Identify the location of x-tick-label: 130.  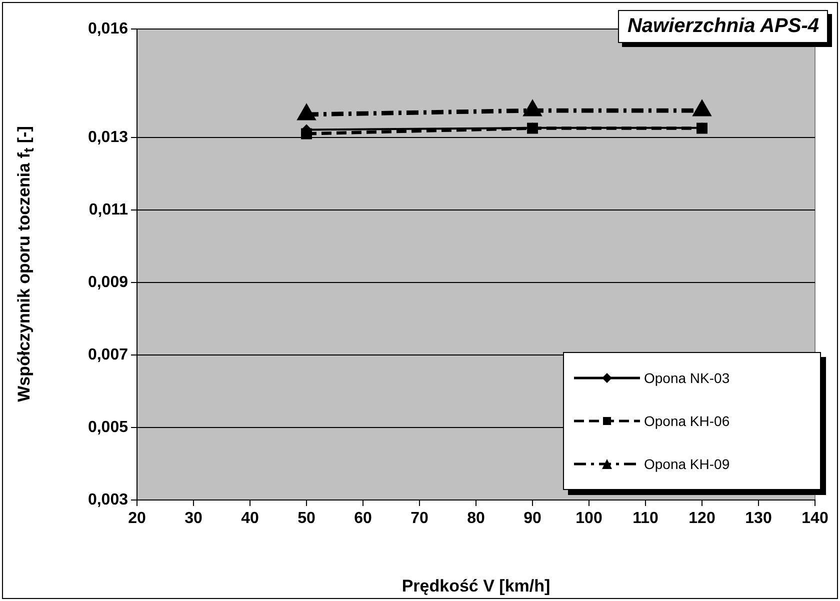
(758, 519).